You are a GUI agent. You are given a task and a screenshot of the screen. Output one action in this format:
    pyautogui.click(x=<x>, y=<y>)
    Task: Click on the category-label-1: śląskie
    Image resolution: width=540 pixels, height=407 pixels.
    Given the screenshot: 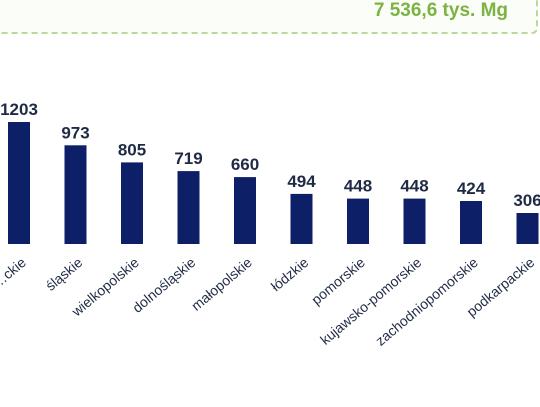 What is the action you would take?
    pyautogui.click(x=63, y=274)
    